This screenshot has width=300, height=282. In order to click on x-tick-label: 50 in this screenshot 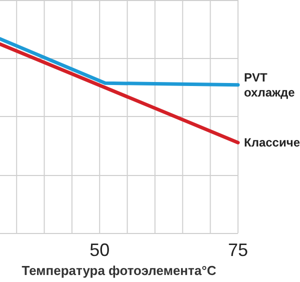, I will do `click(100, 250)`.